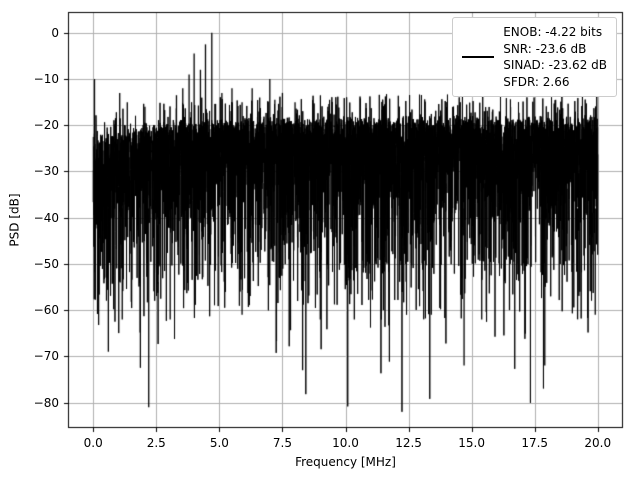 Image resolution: width=640 pixels, height=480 pixels. I want to click on x-tick-label: 5.0, so click(219, 443).